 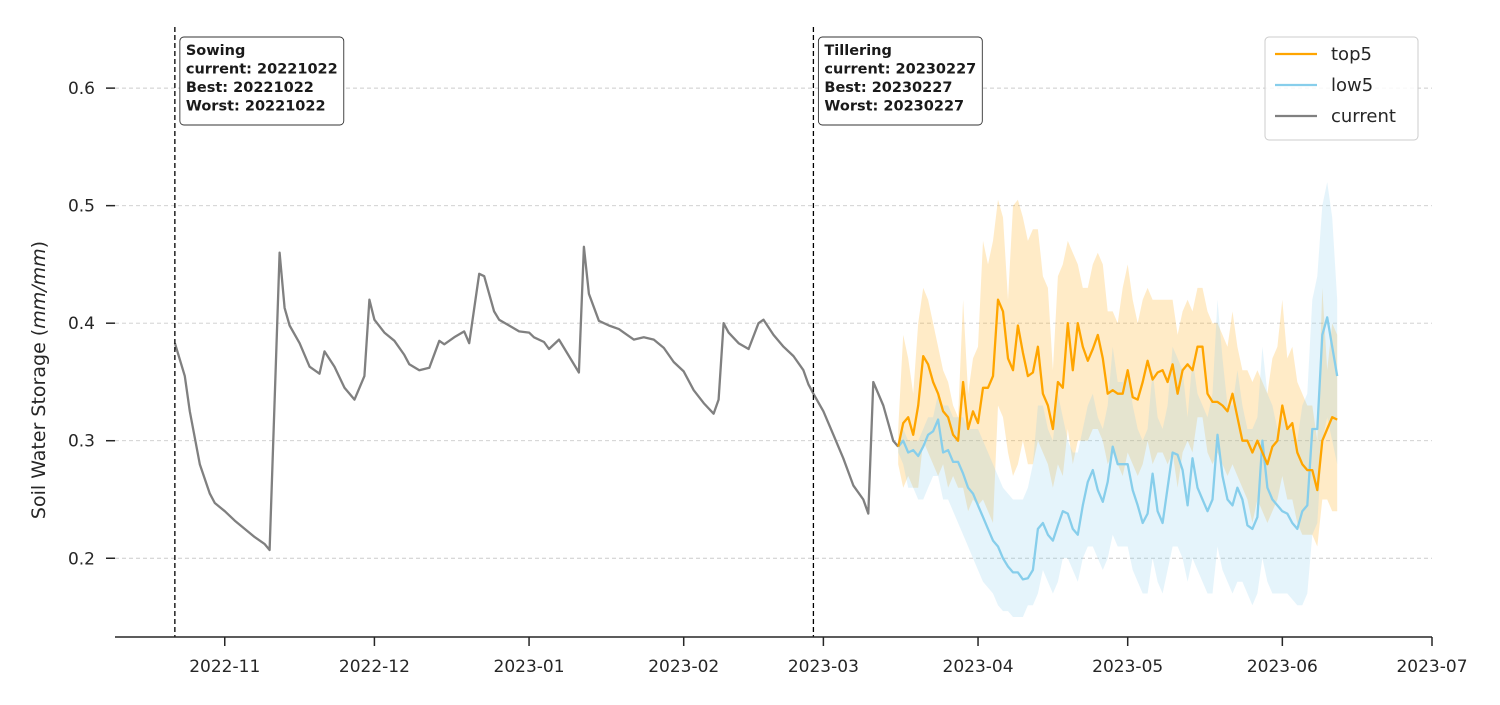 I want to click on y-axis-title-unit: mm/mm, so click(x=39, y=288).